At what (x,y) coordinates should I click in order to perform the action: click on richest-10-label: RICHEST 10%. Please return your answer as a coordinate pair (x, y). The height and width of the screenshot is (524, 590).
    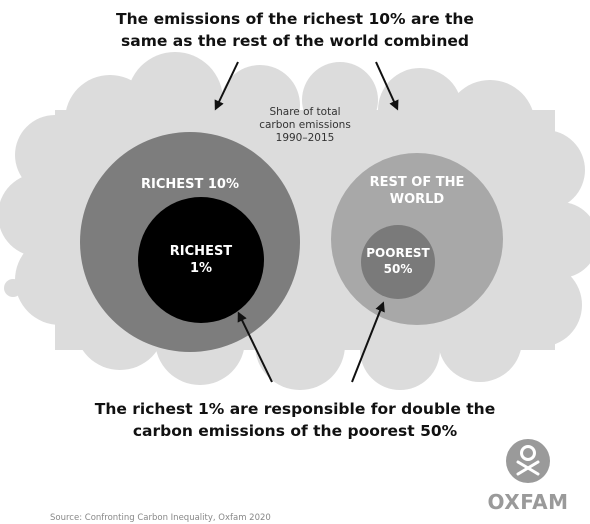
    Looking at the image, I should click on (190, 184).